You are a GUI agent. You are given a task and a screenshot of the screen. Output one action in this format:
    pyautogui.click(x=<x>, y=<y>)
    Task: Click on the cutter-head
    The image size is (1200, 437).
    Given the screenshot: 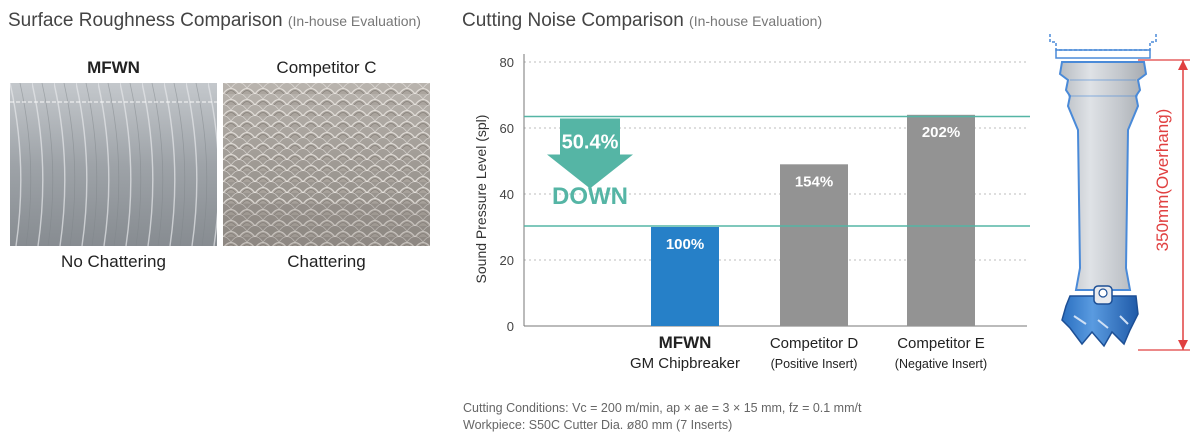 What is the action you would take?
    pyautogui.click(x=1100, y=316)
    